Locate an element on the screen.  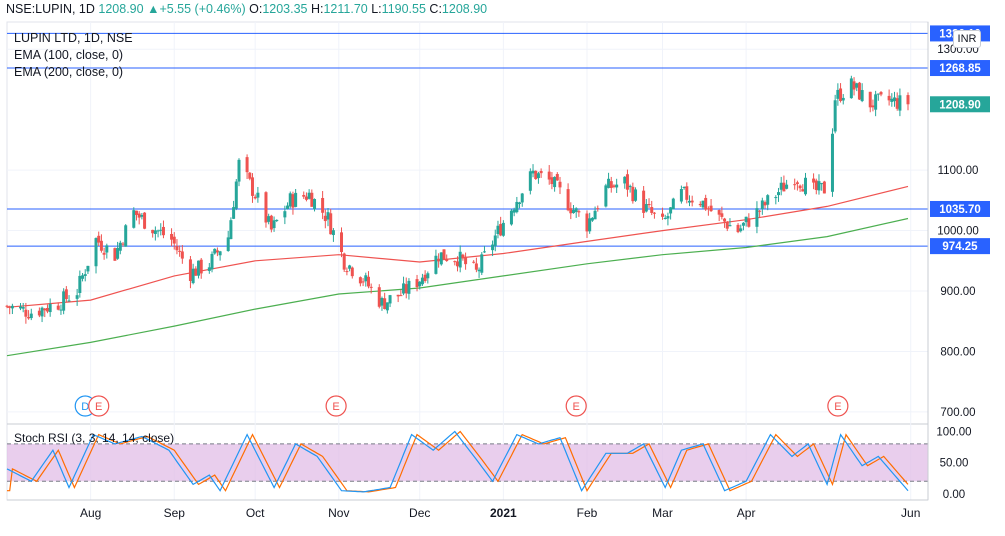
symbol-name: NSE:LUPIN, 1D is located at coordinates (50, 9).